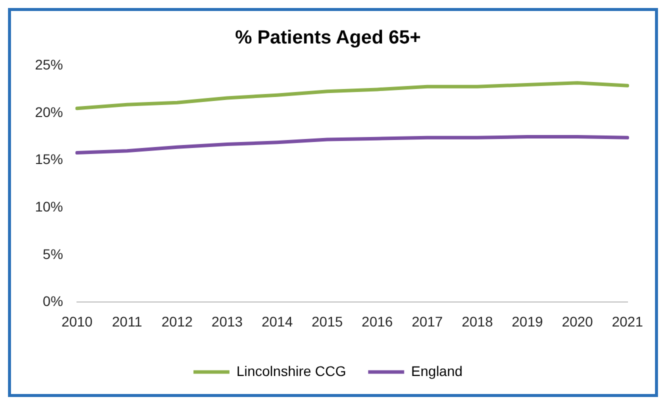  I want to click on legend-label: England, so click(437, 370).